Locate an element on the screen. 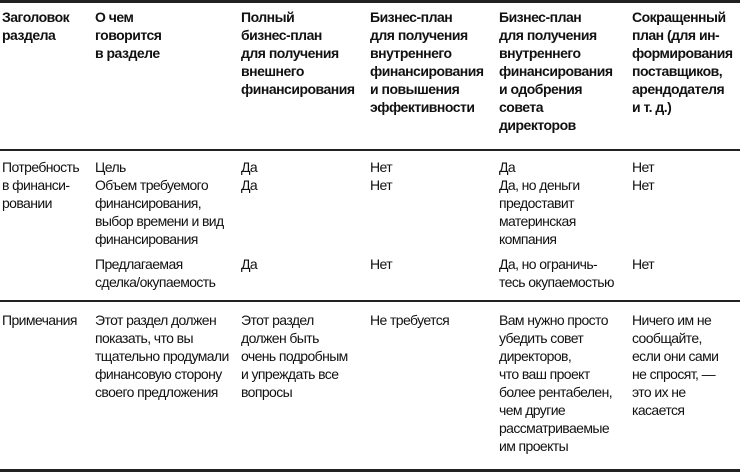 The image size is (740, 473). header-rule is located at coordinates (370, 150).